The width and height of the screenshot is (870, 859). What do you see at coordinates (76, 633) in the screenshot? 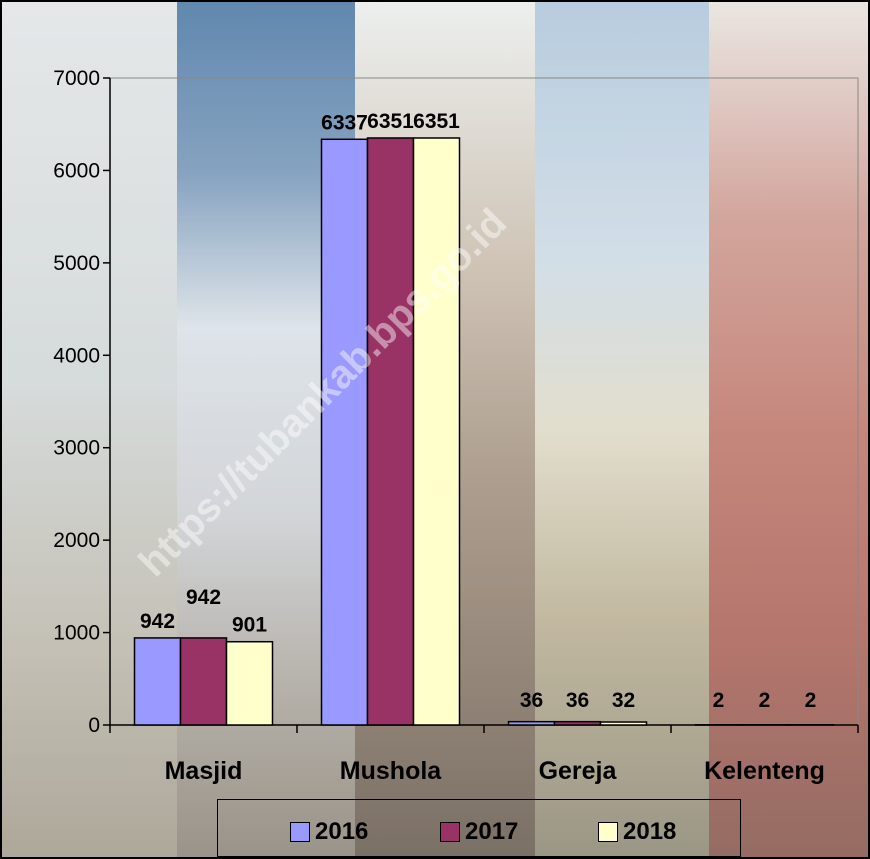
I see `y-tick-label: 1000` at bounding box center [76, 633].